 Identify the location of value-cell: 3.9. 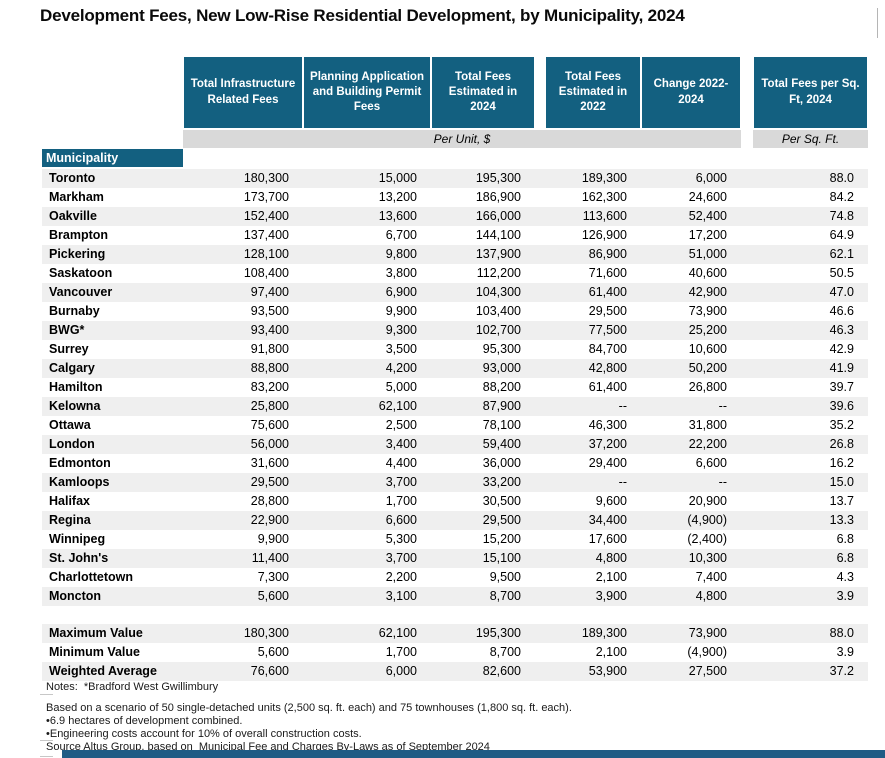
(845, 596).